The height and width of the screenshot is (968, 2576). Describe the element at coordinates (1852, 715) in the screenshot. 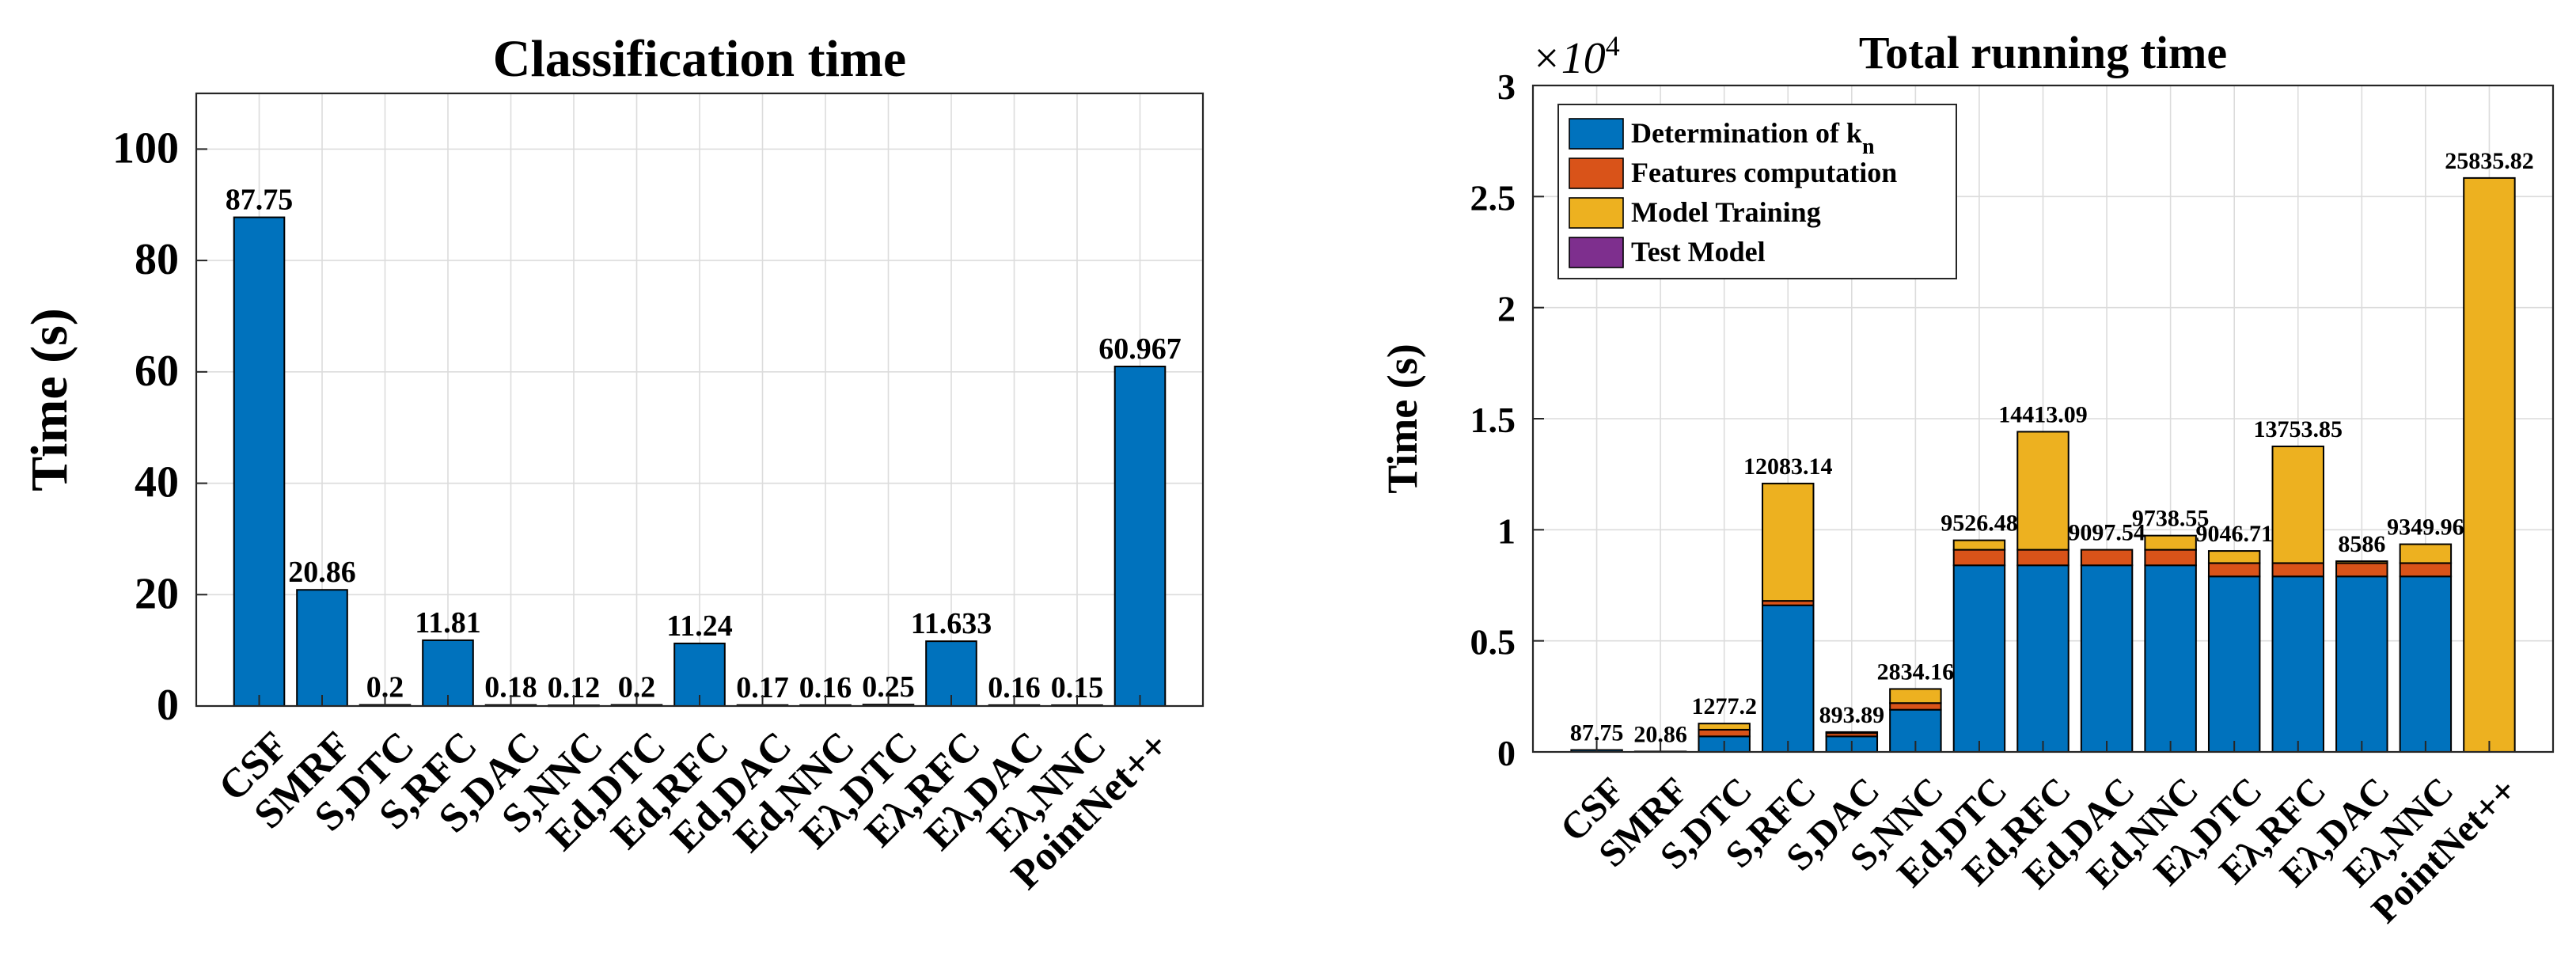

I see `data-label: 893.89` at that location.